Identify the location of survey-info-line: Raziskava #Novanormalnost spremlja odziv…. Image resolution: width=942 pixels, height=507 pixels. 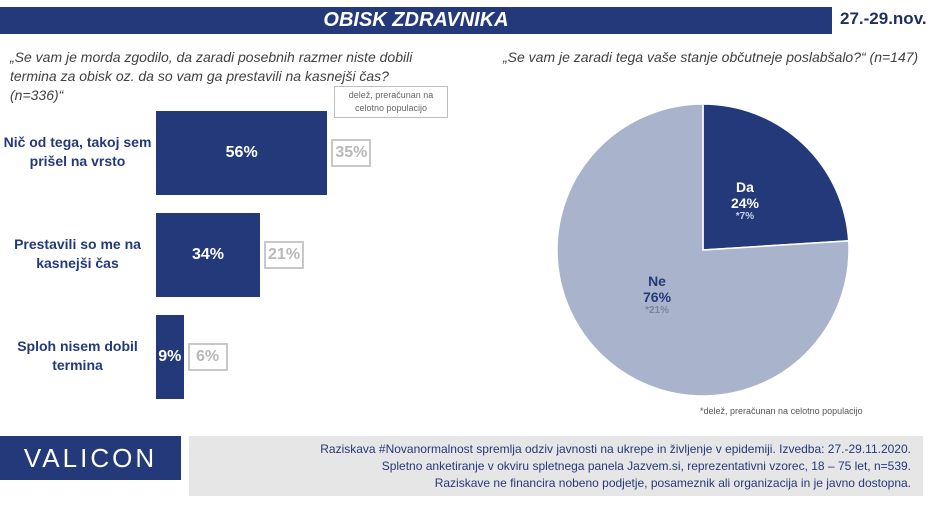
(615, 449).